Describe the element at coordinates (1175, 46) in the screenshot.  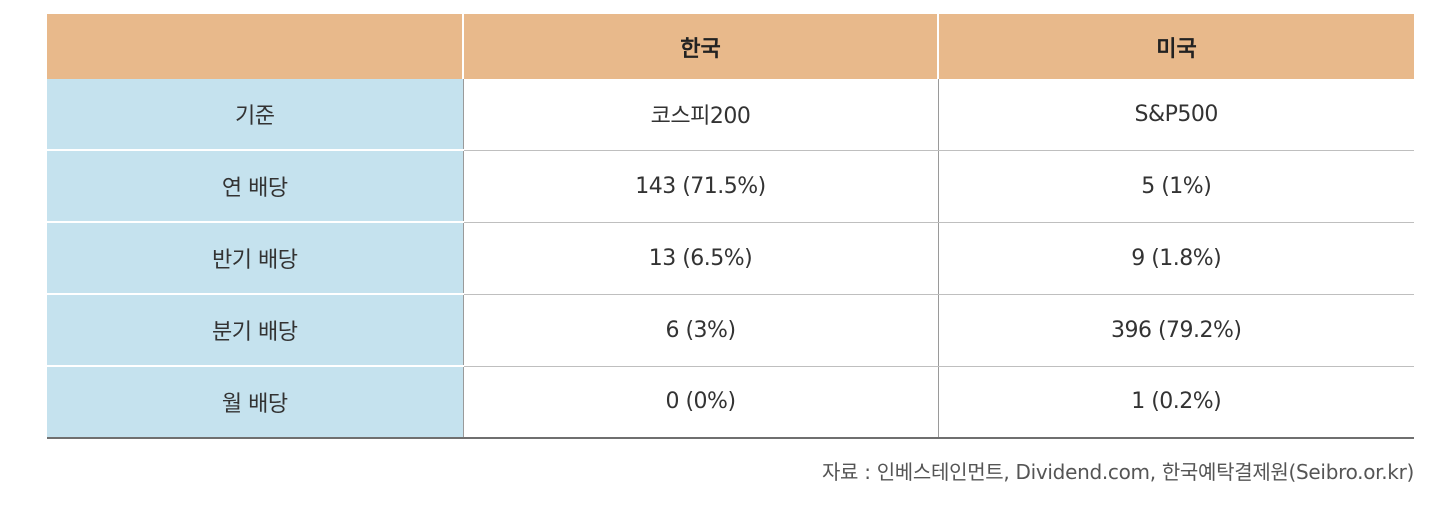
I see `header-usa: 미국` at that location.